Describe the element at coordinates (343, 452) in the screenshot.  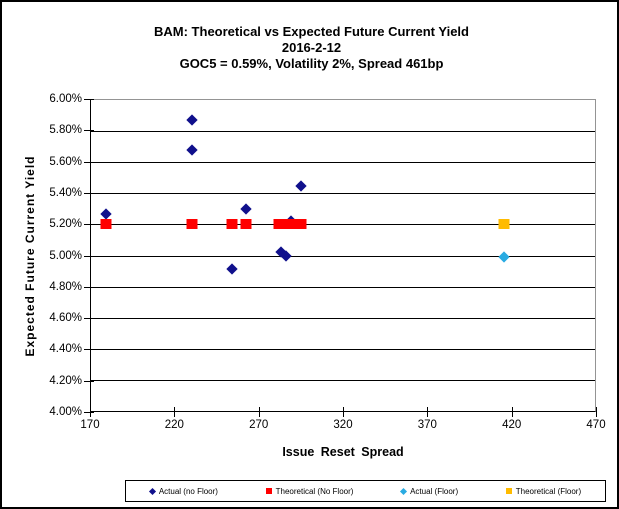
I see `x-axis-title: Issue Reset Spread` at that location.